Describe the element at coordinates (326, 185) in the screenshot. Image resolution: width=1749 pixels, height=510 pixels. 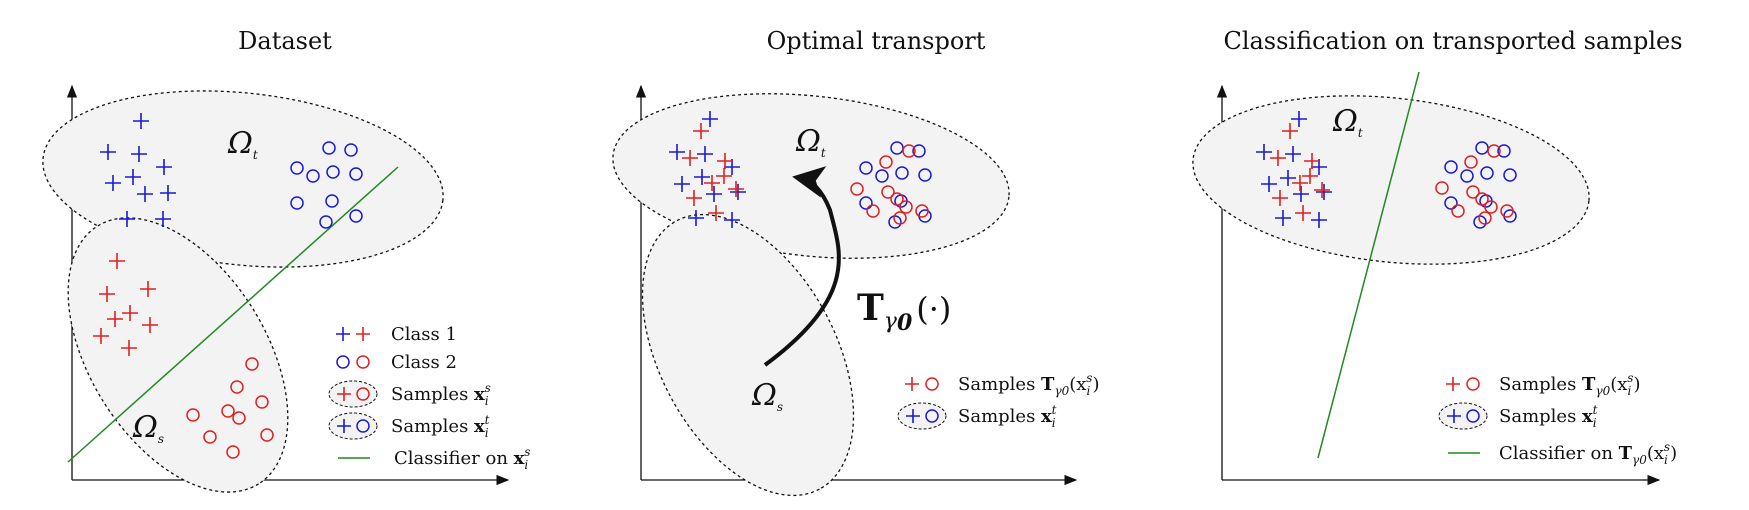
I see `target-class2-markers` at that location.